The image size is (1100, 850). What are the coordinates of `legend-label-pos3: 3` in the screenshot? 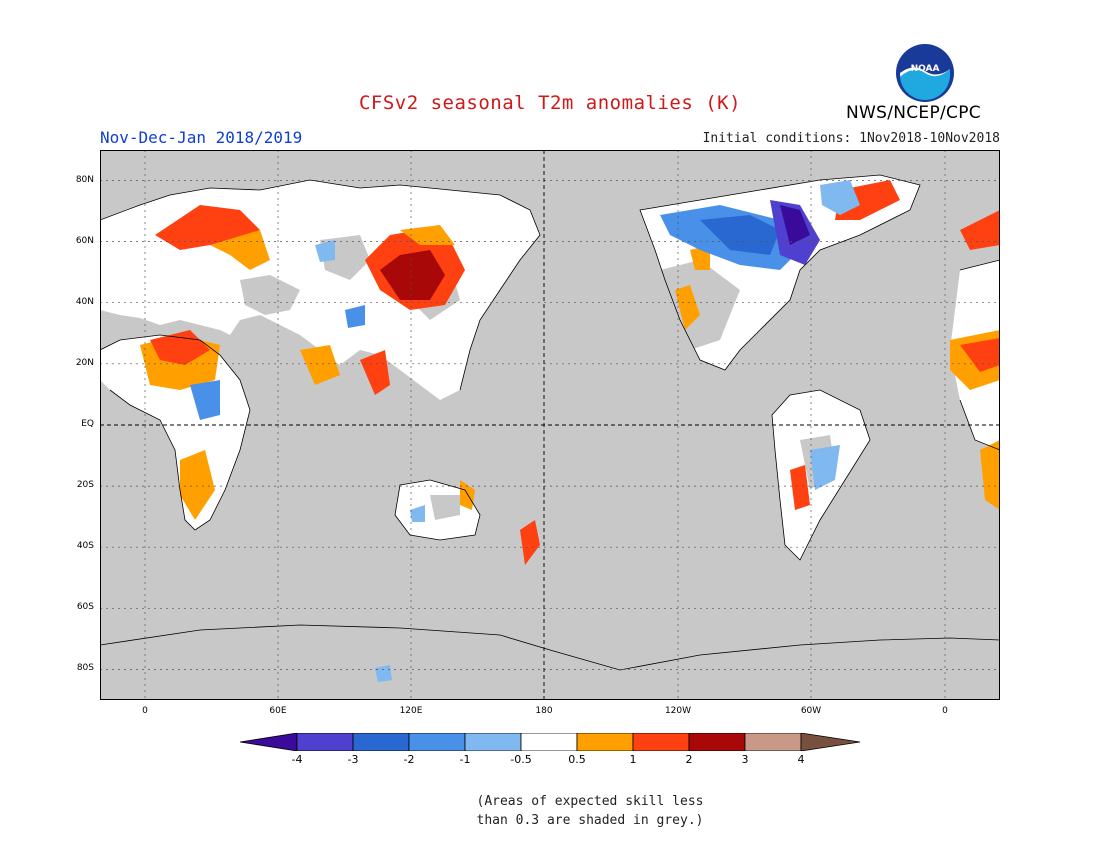 It's located at (745, 759).